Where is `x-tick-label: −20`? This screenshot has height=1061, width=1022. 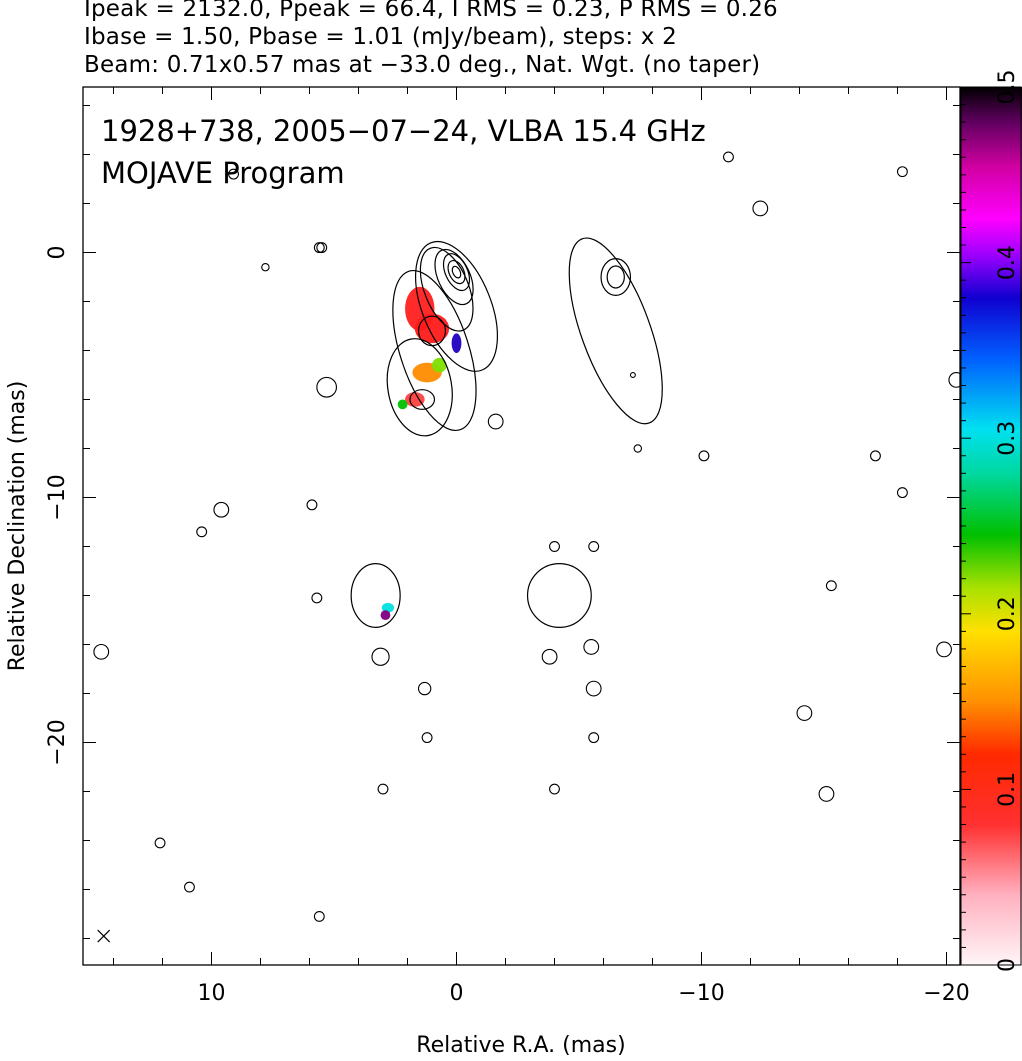 x-tick-label: −20 is located at coordinates (946, 993).